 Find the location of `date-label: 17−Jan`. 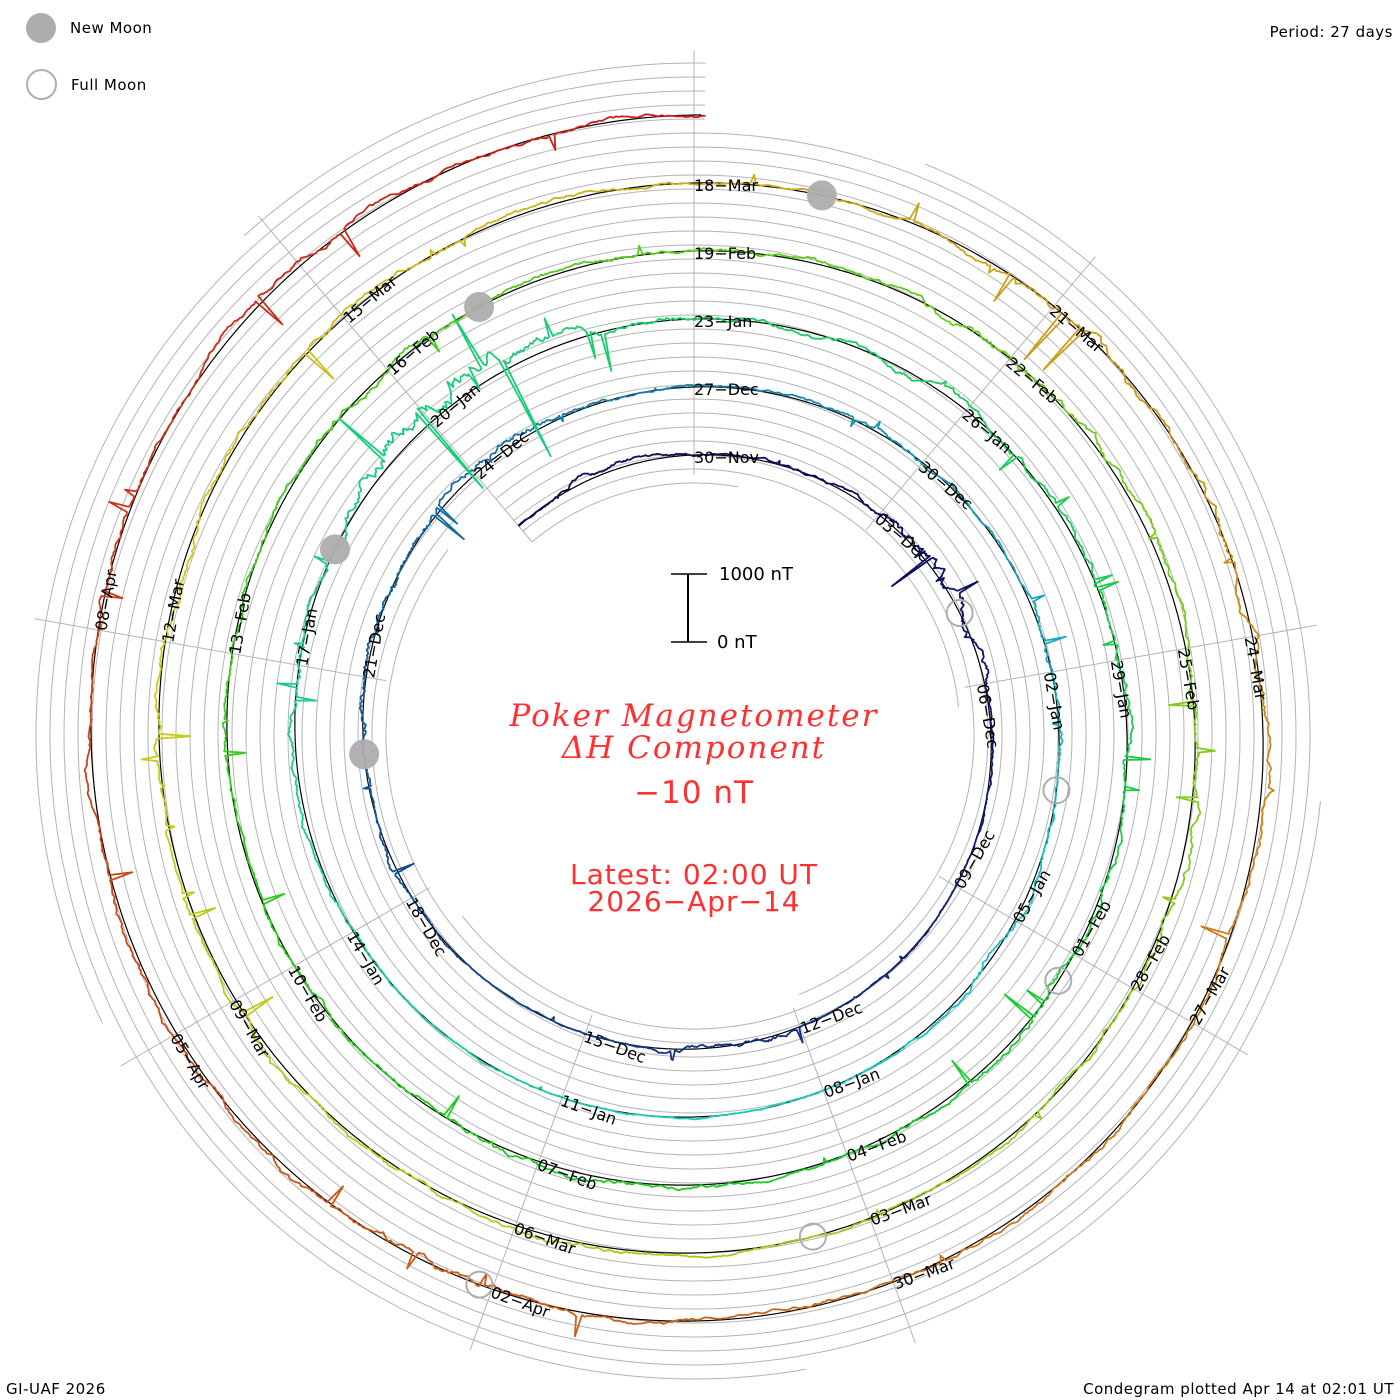

date-label: 17−Jan is located at coordinates (306, 637).